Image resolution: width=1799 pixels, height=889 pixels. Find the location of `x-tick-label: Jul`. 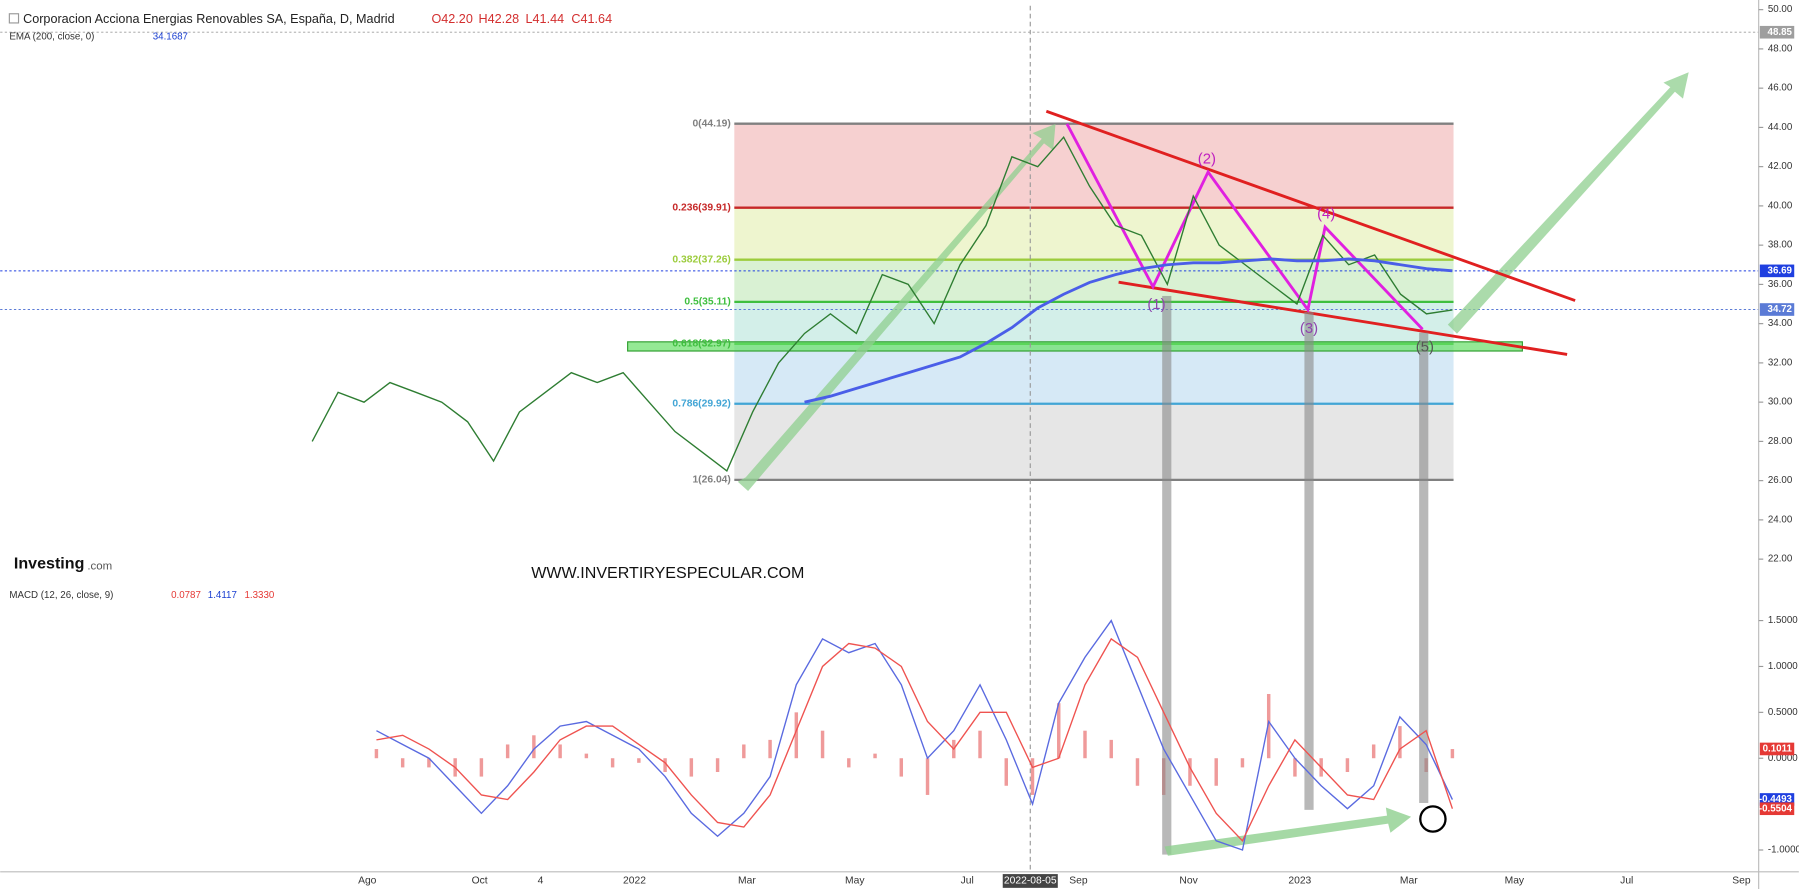

x-tick-label: Jul is located at coordinates (1626, 881).